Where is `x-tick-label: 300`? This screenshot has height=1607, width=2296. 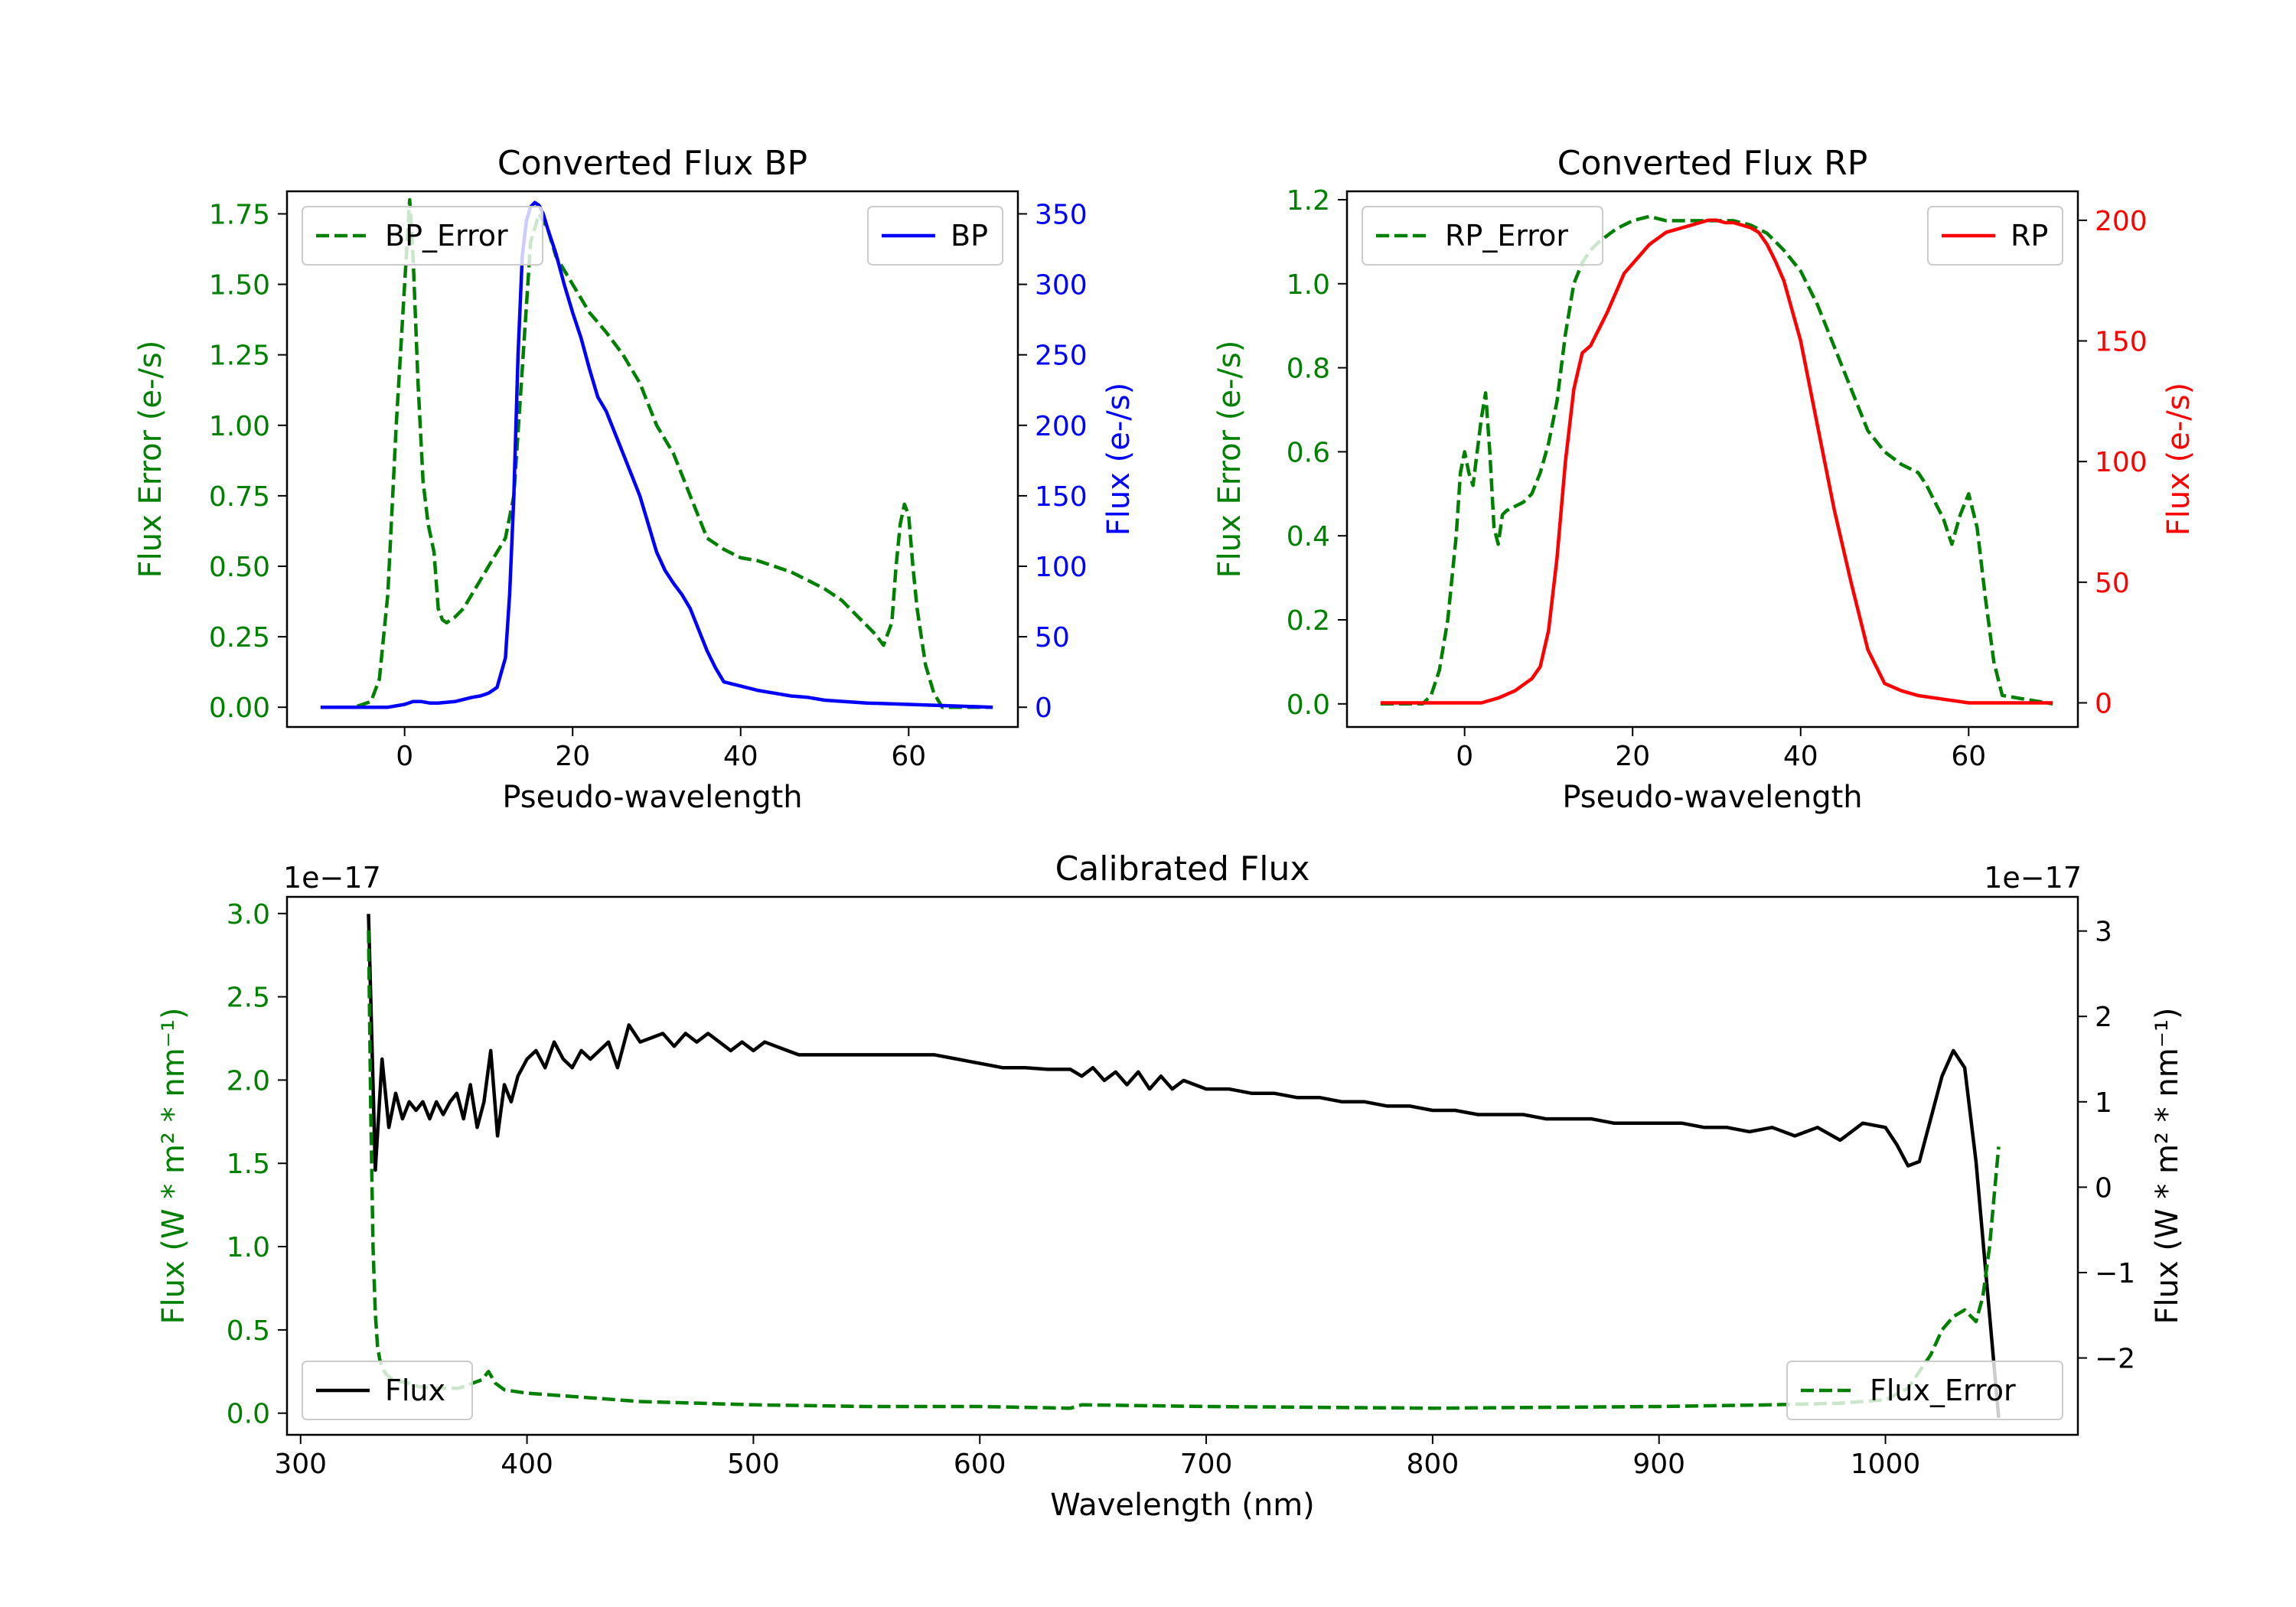 x-tick-label: 300 is located at coordinates (300, 1464).